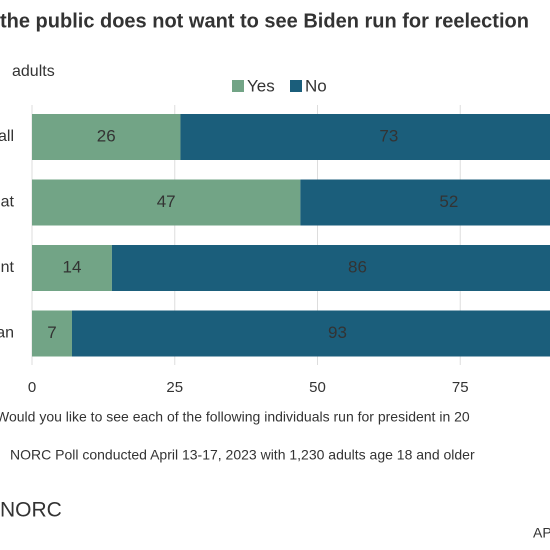 Image resolution: width=550 pixels, height=550 pixels. I want to click on legend-label: No, so click(316, 85).